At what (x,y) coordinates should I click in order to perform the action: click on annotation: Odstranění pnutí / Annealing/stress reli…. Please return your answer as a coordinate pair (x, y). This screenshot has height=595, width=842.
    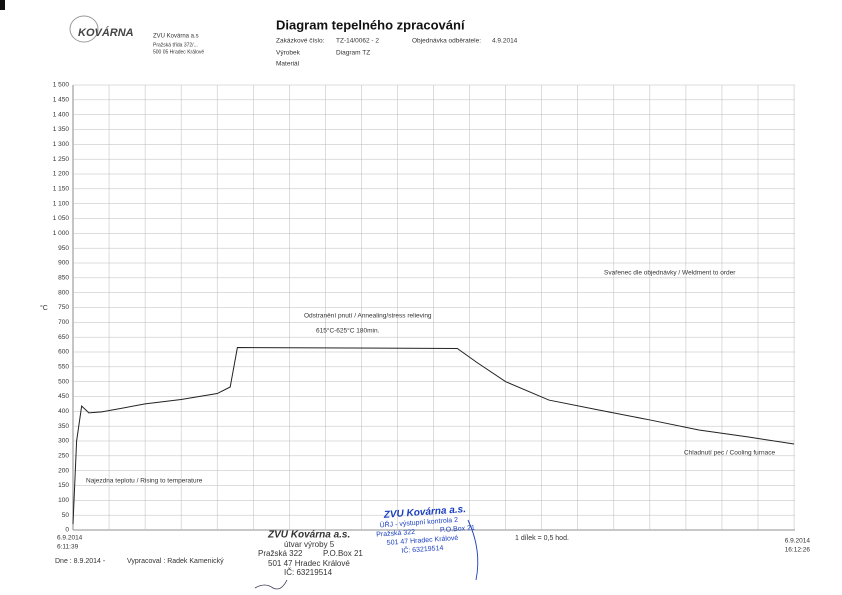
    Looking at the image, I should click on (368, 316).